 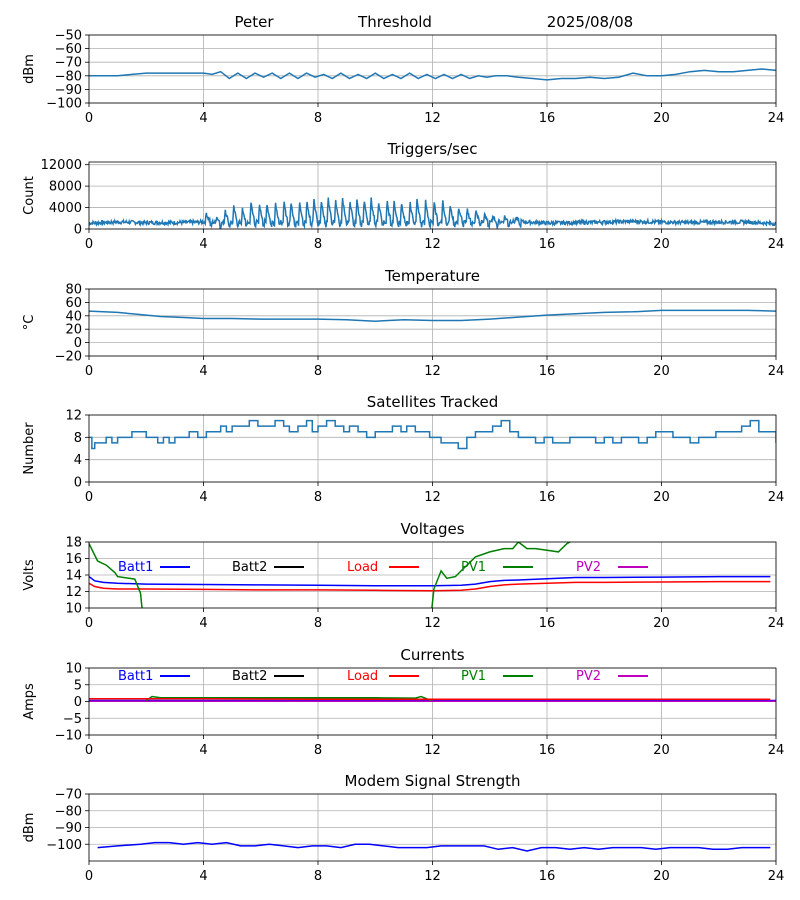 What do you see at coordinates (432, 402) in the screenshot?
I see `chart-title: Satellites Tracked` at bounding box center [432, 402].